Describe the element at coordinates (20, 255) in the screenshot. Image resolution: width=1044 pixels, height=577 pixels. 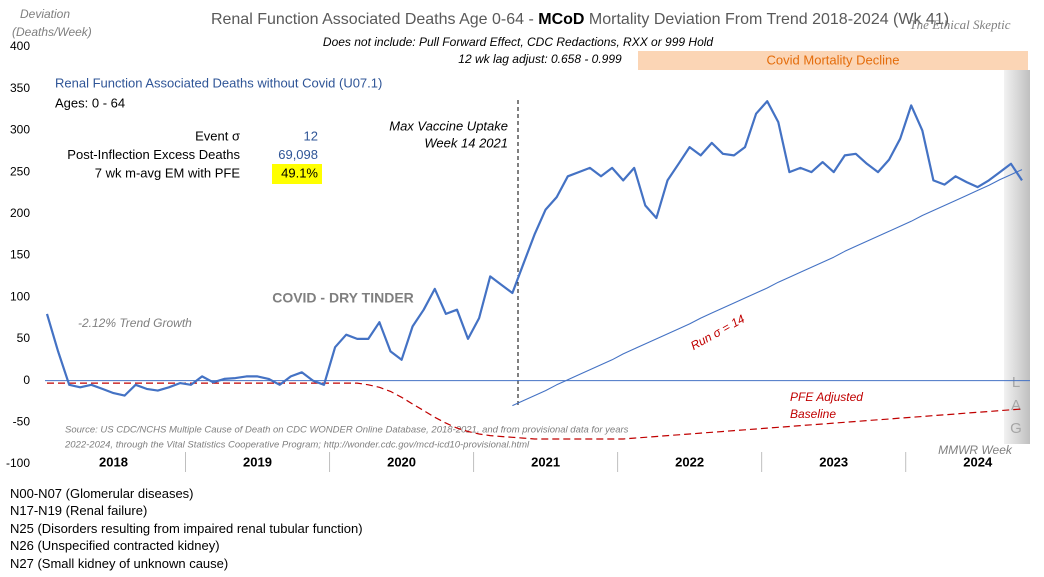
I see `y-tick-label: 150` at that location.